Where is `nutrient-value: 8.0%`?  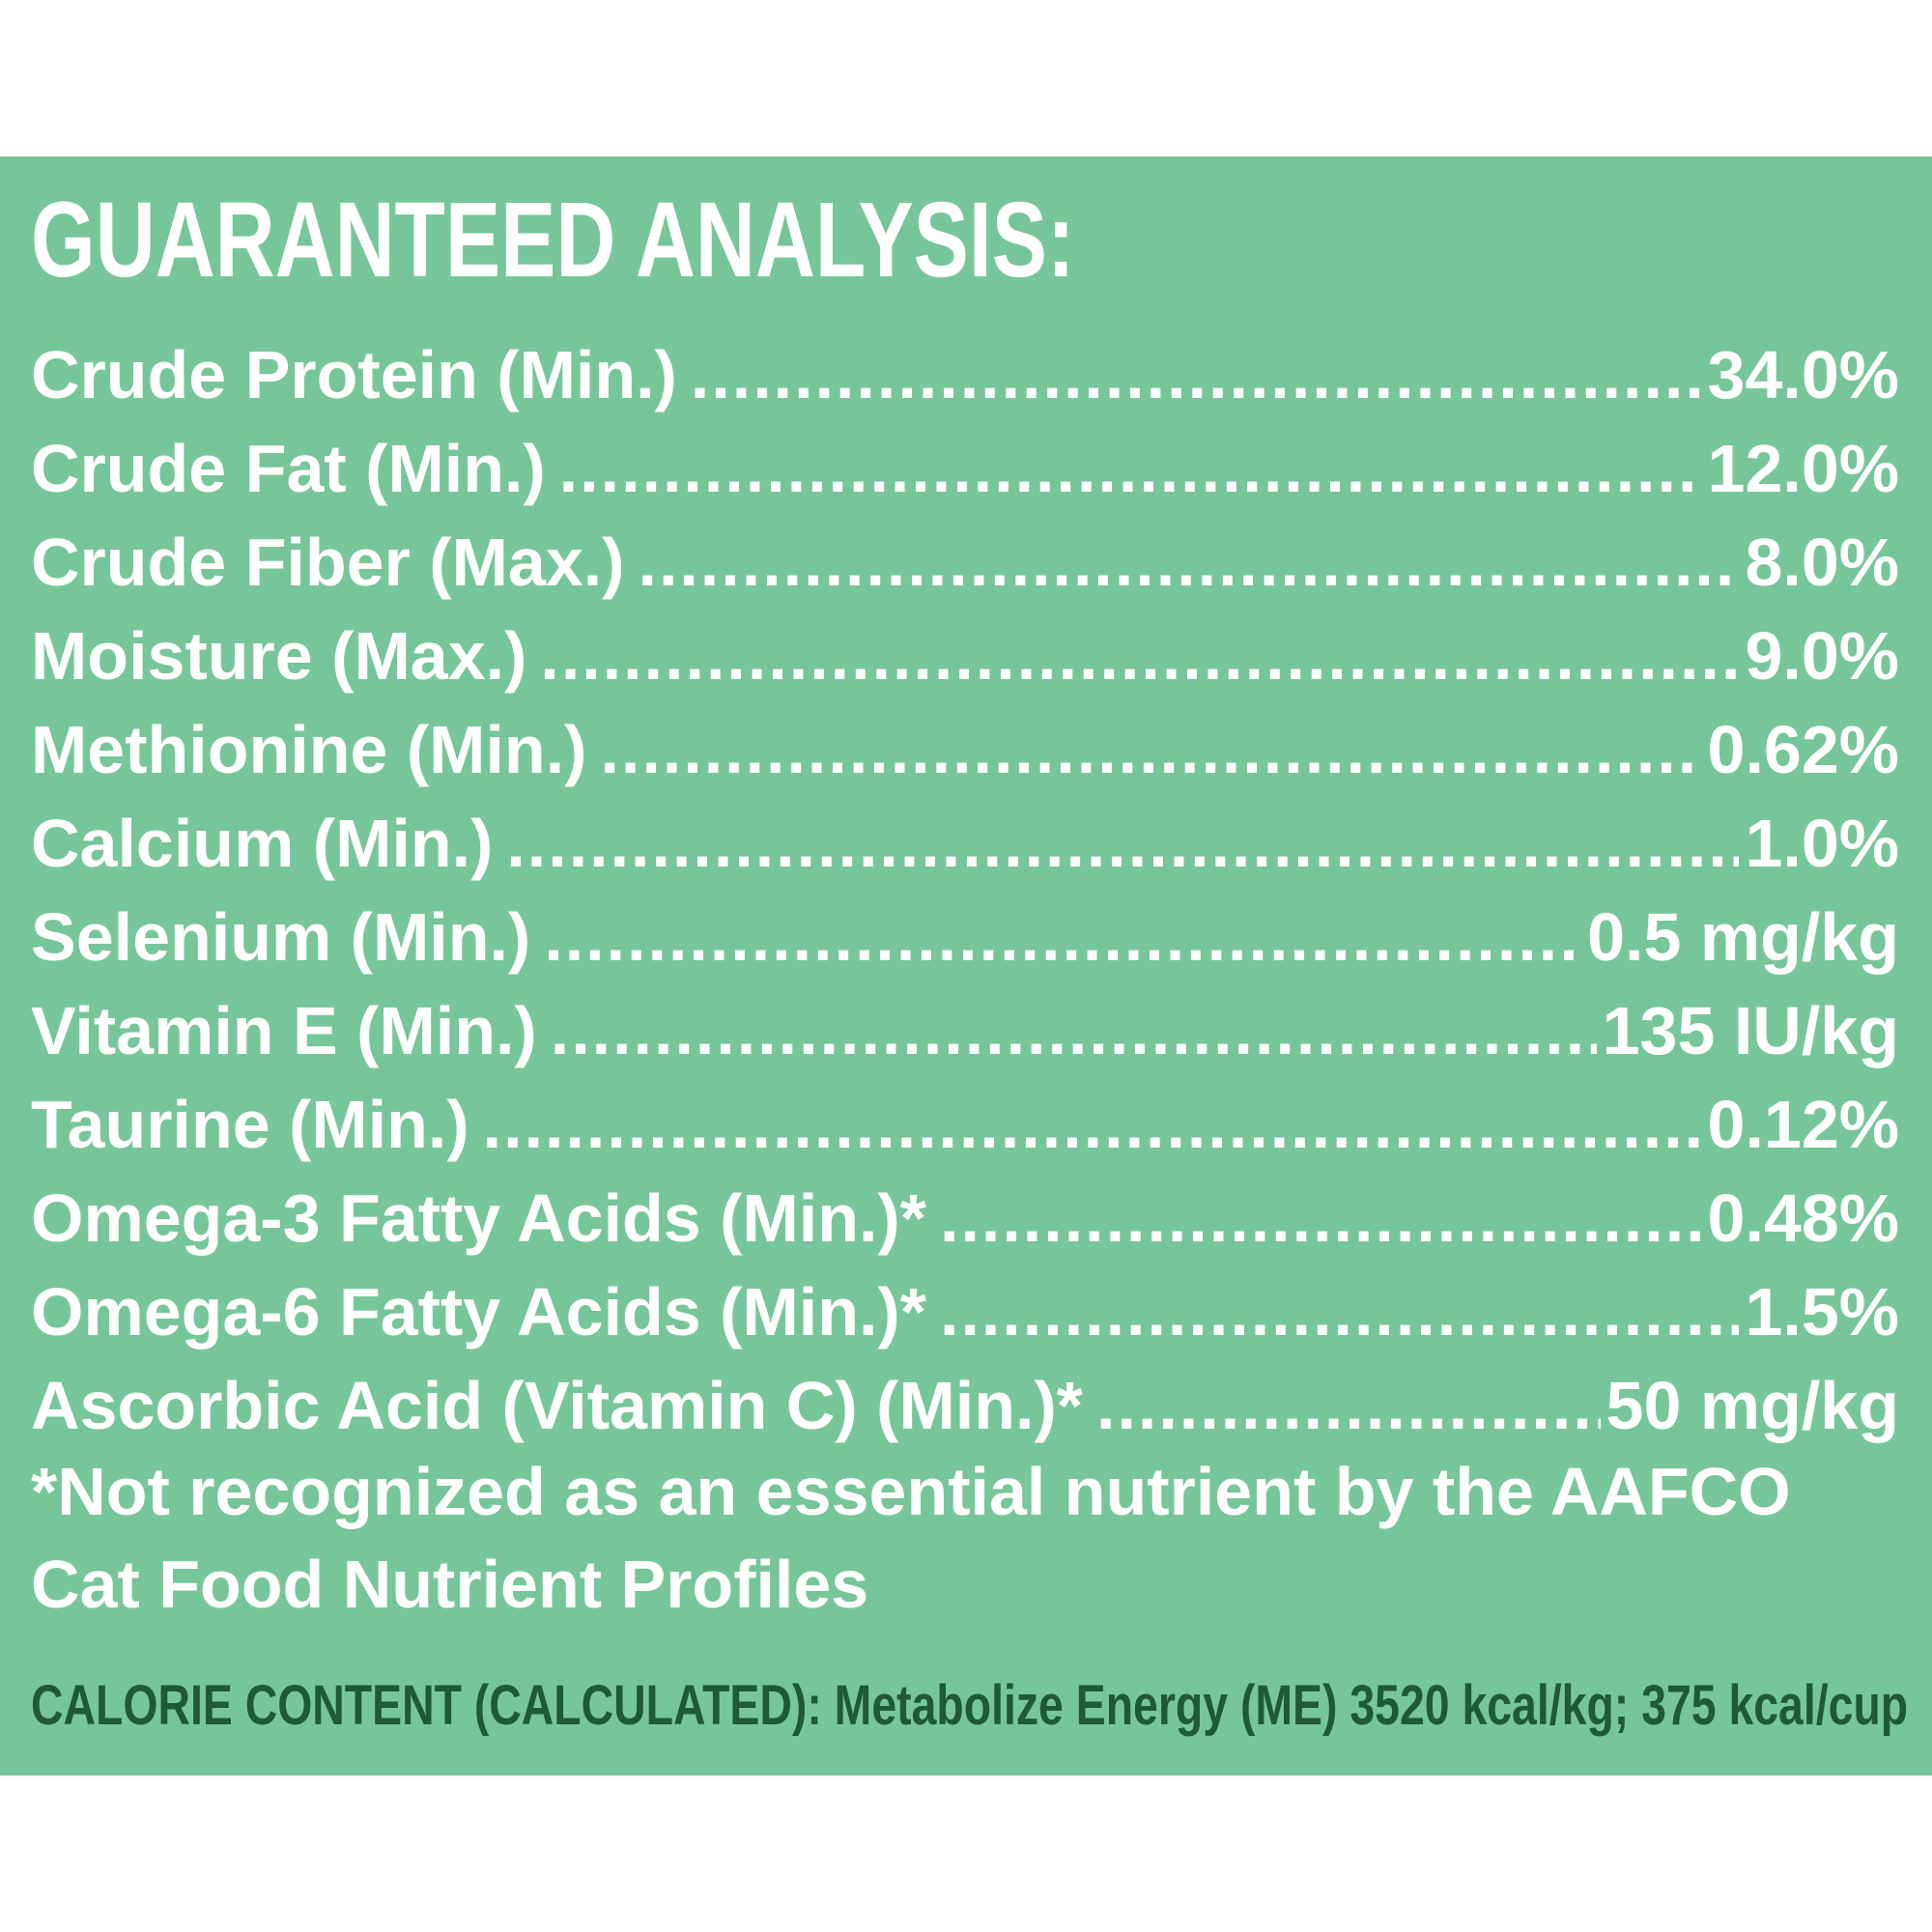
nutrient-value: 8.0% is located at coordinates (1822, 562).